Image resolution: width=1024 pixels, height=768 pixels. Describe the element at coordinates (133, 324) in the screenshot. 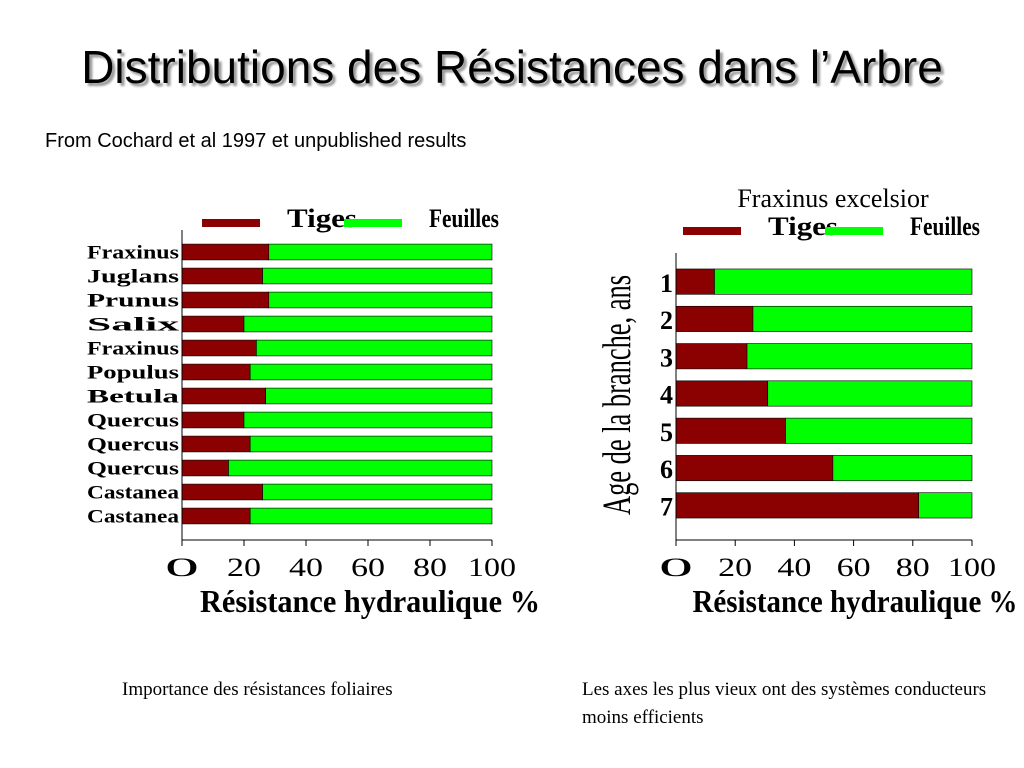

I see `category-label-3: Salix` at that location.